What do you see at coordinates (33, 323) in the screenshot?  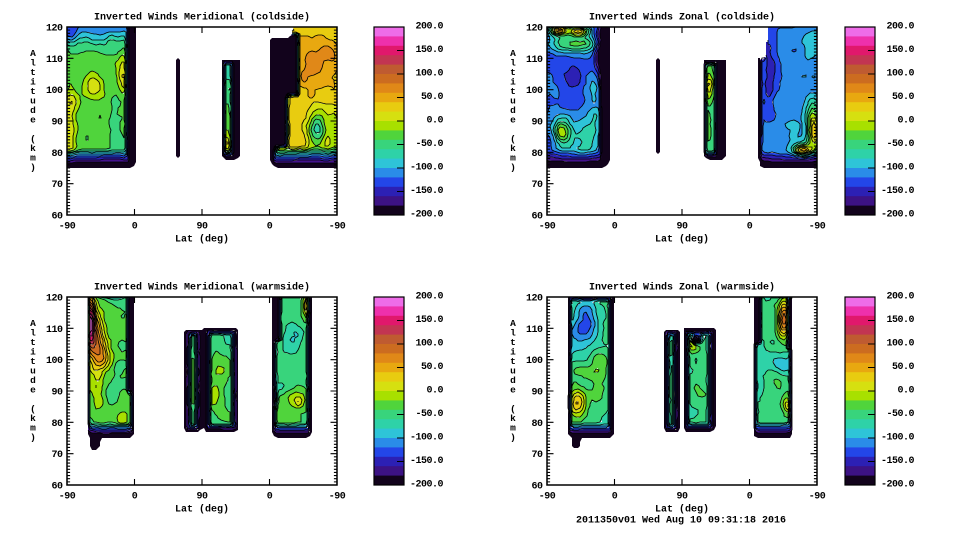 I see `svg-text: A` at bounding box center [33, 323].